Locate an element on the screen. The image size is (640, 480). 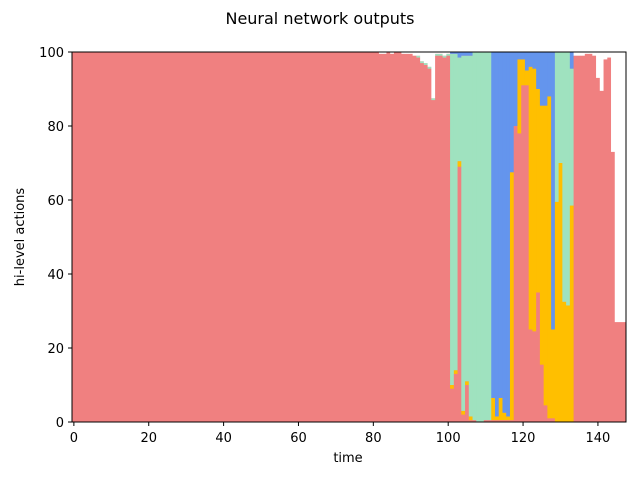
x-tick-label: 140 is located at coordinates (598, 438).